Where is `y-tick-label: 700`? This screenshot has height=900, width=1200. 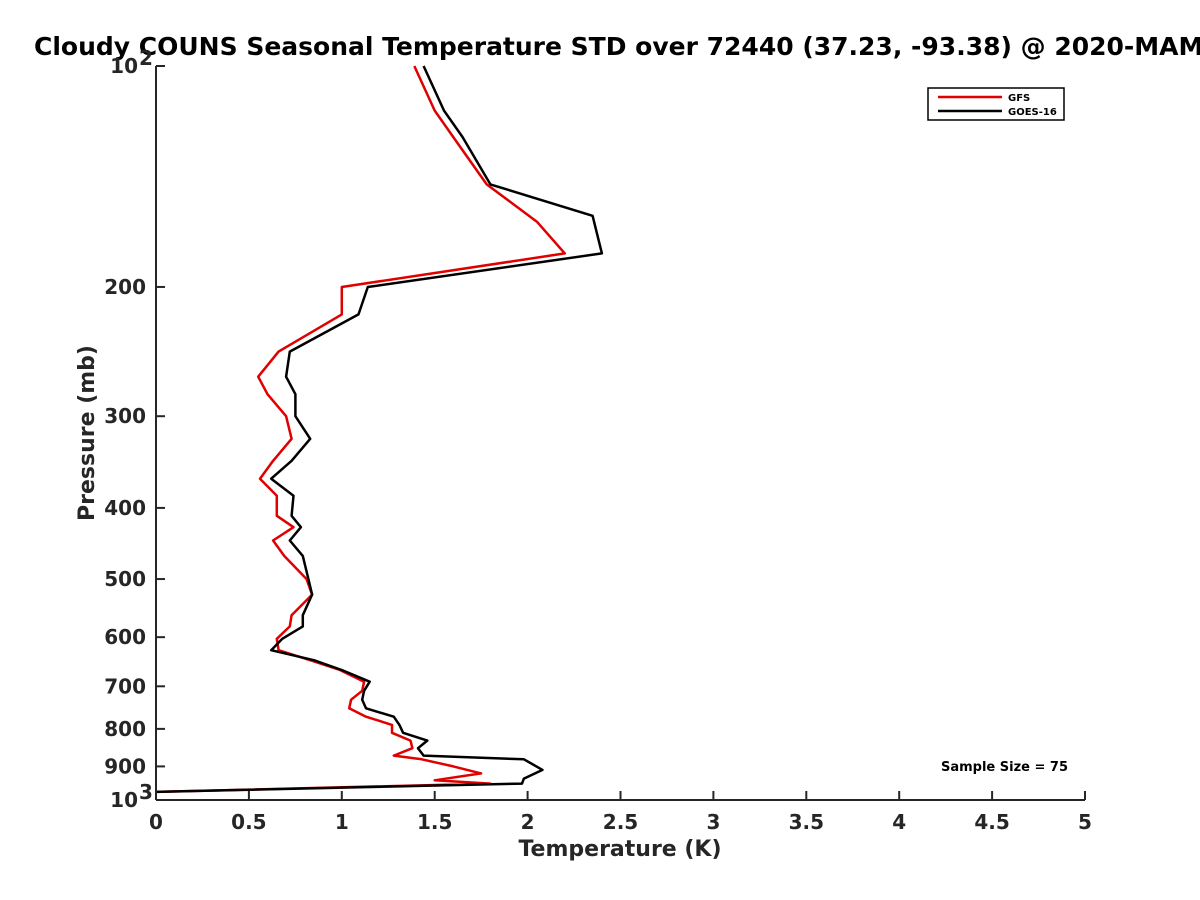
y-tick-label: 700 is located at coordinates (125, 686).